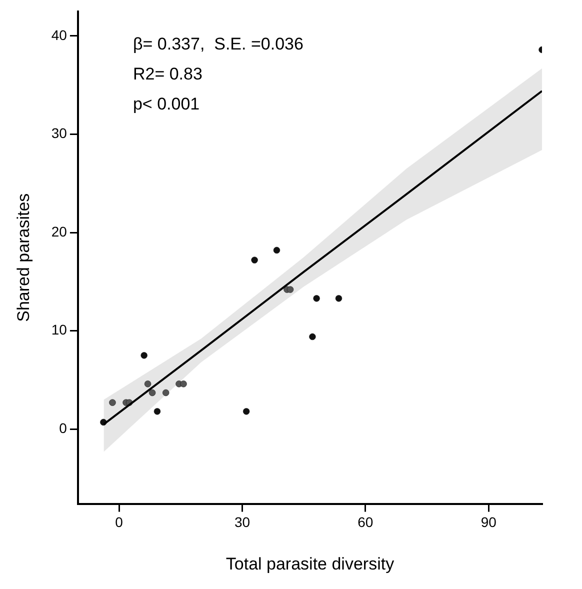 The height and width of the screenshot is (589, 582). Describe the element at coordinates (59, 231) in the screenshot. I see `y-tick-label: 20` at that location.